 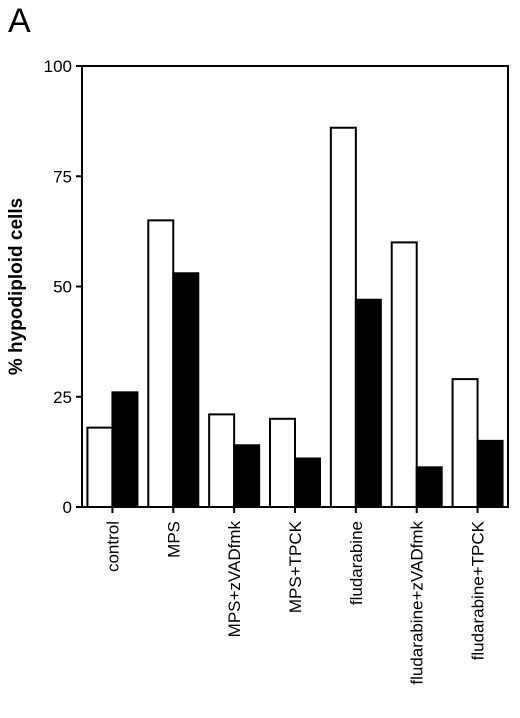 I want to click on y-tick-label: 100, so click(x=58, y=66).